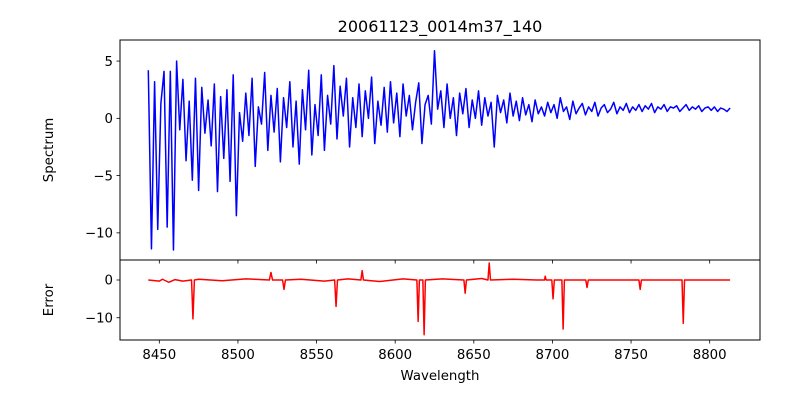 The width and height of the screenshot is (800, 400). I want to click on spectrum-ytick-label: −10, so click(99, 234).